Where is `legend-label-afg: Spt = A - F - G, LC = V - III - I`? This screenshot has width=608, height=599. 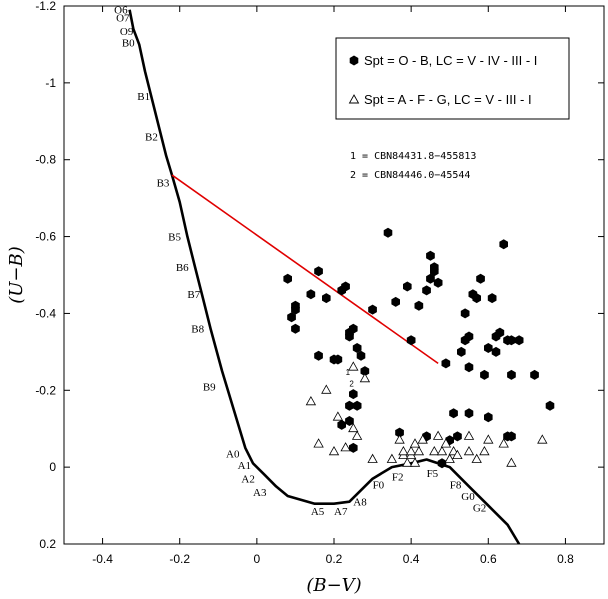
legend-label-afg: Spt = A - F - G, LC = V - III - I is located at coordinates (448, 99).